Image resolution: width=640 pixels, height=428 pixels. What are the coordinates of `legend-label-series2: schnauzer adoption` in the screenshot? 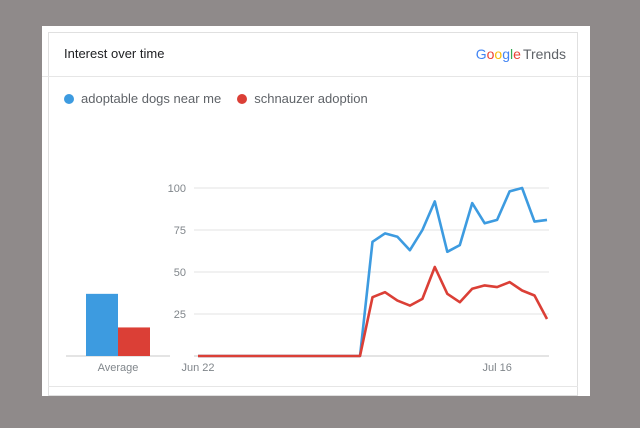 It's located at (311, 98).